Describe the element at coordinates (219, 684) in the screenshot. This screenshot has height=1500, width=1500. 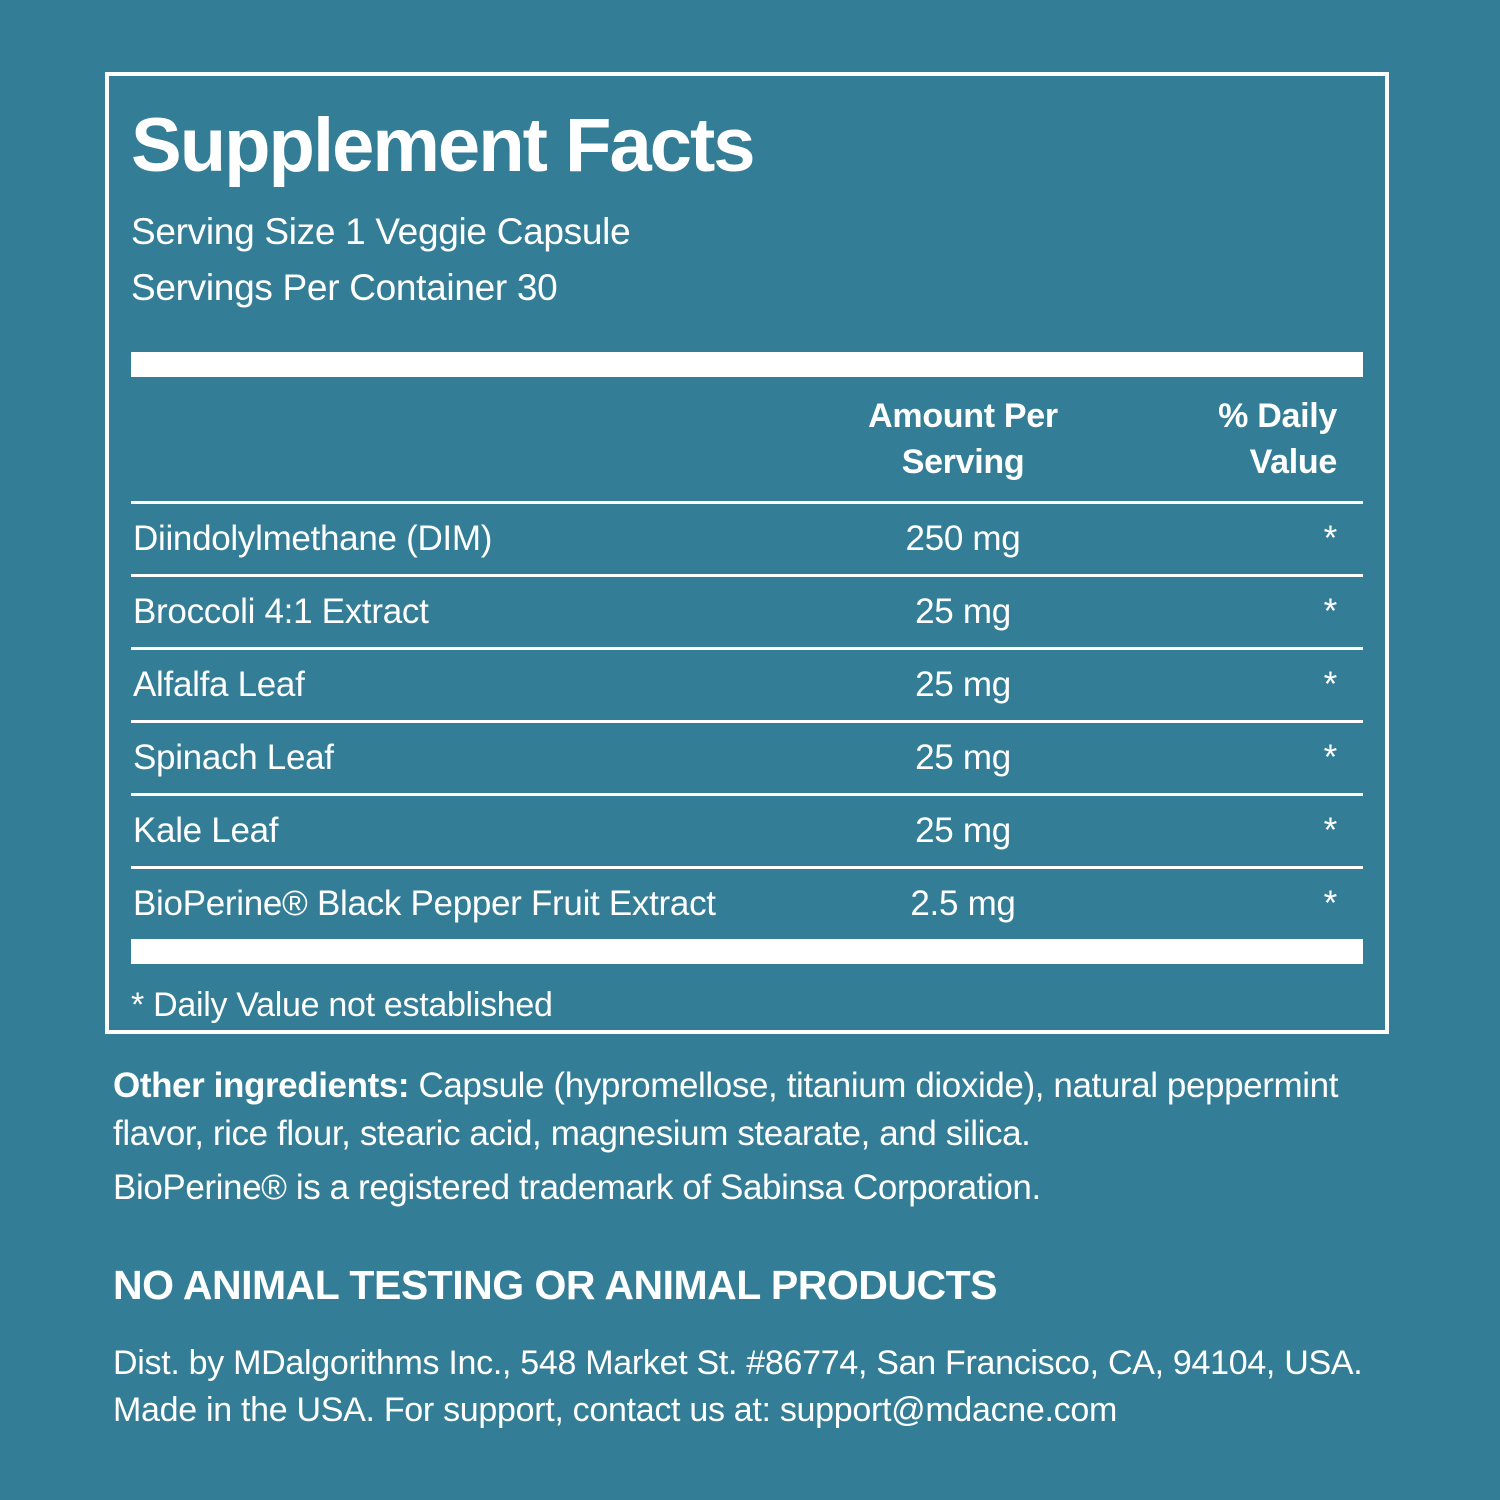
I see `ingredient-name: Alfalfa Leaf` at that location.